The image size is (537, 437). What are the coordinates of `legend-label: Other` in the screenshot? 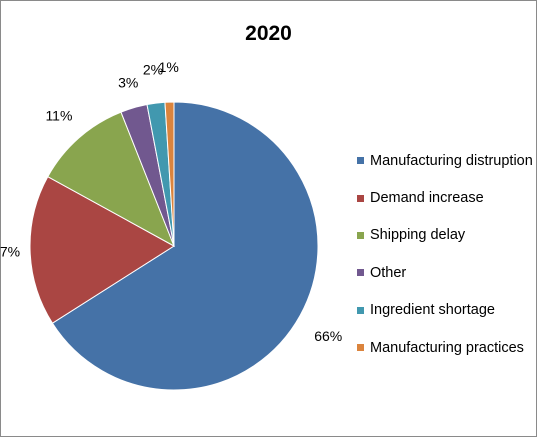 It's located at (388, 272).